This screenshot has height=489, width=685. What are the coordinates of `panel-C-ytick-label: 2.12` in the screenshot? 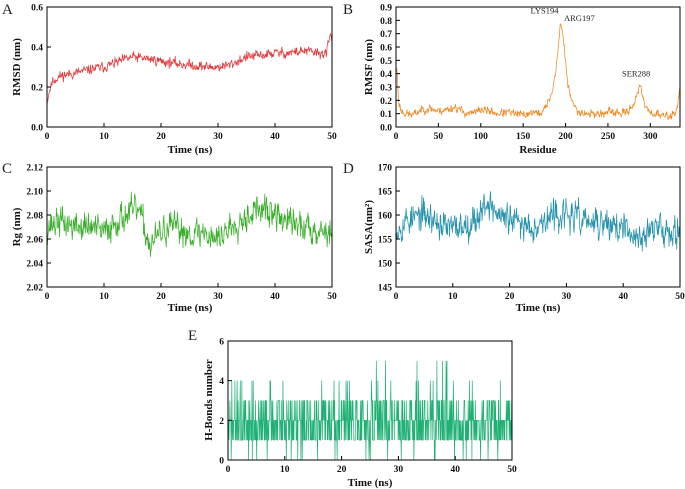 It's located at (34, 169).